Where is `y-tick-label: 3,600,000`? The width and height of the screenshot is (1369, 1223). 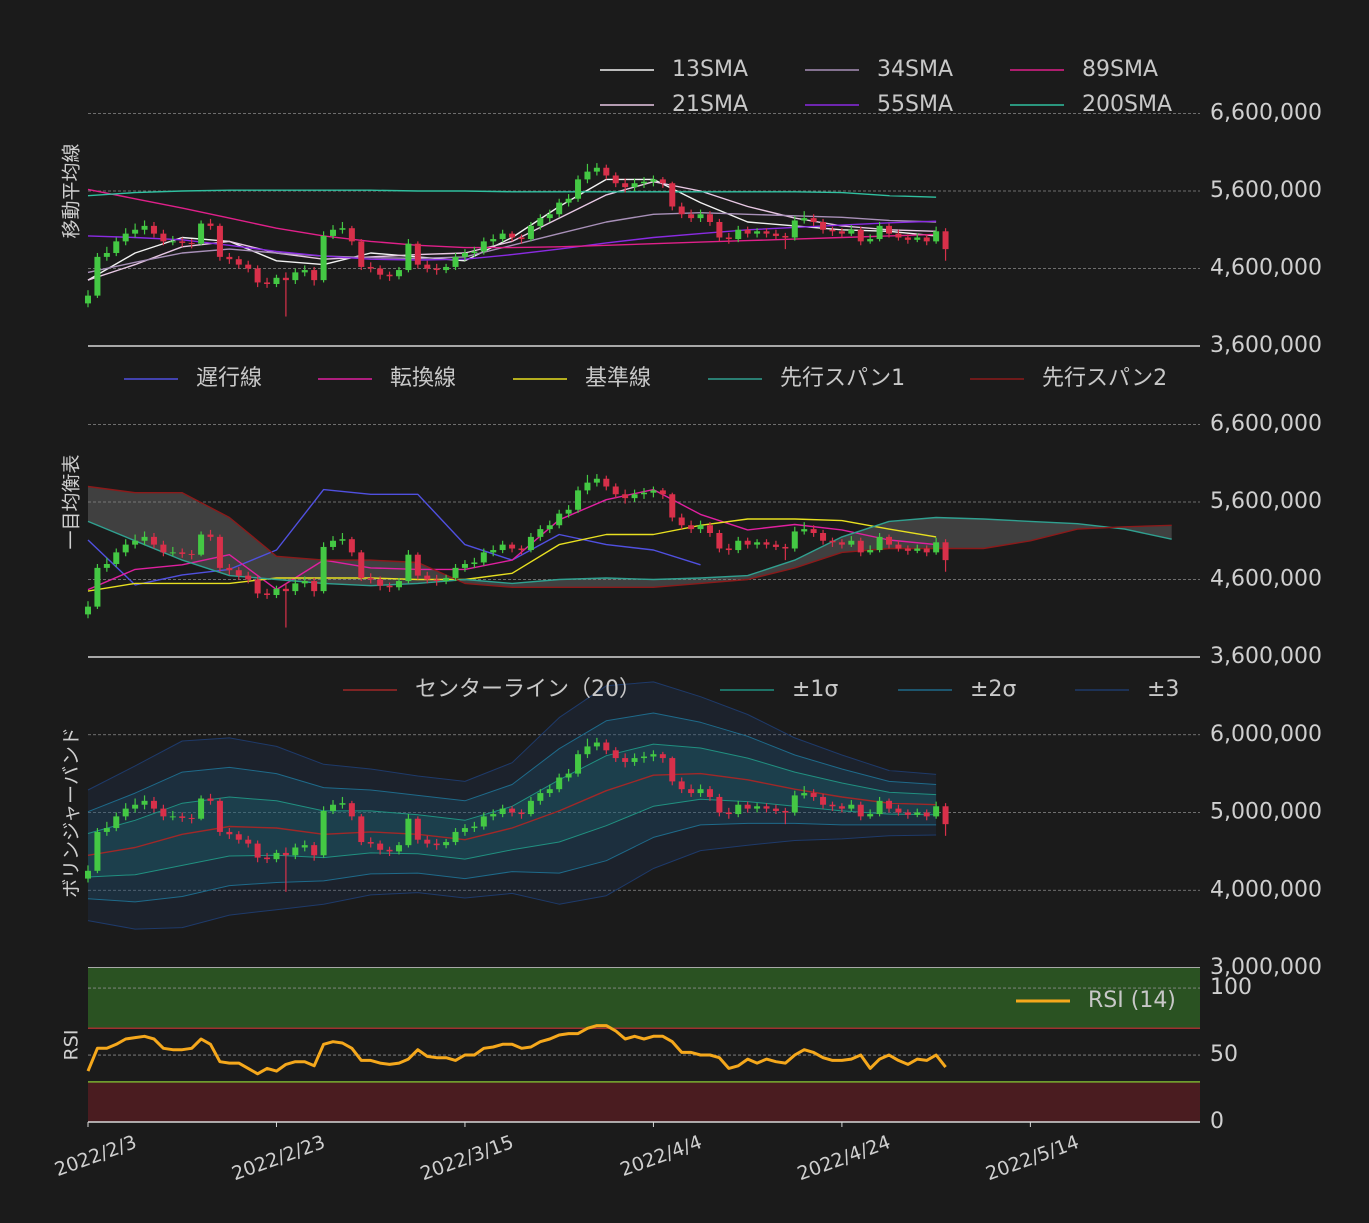 y-tick-label: 3,600,000 is located at coordinates (1266, 656).